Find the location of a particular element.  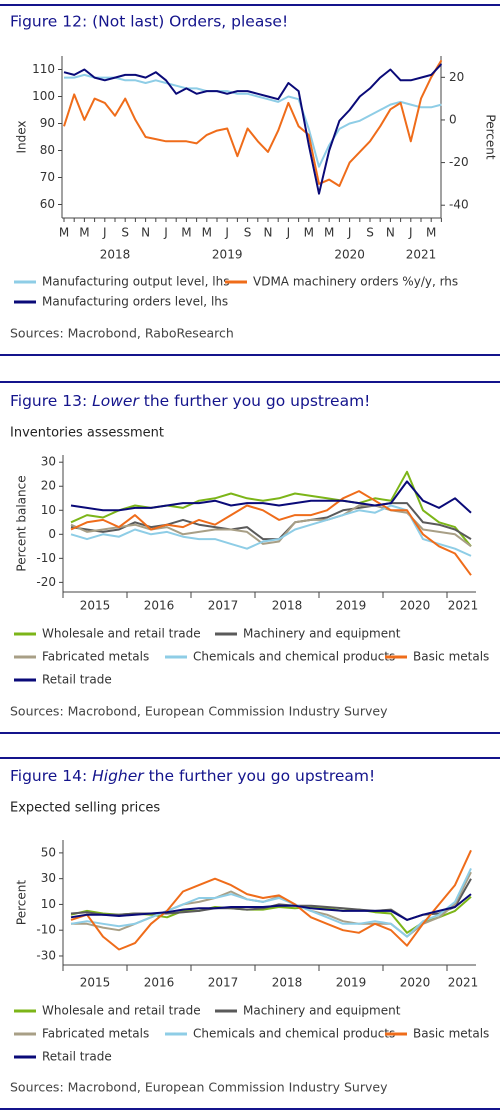

source: Sources: Macrobond, RaboResearch is located at coordinates (122, 333).